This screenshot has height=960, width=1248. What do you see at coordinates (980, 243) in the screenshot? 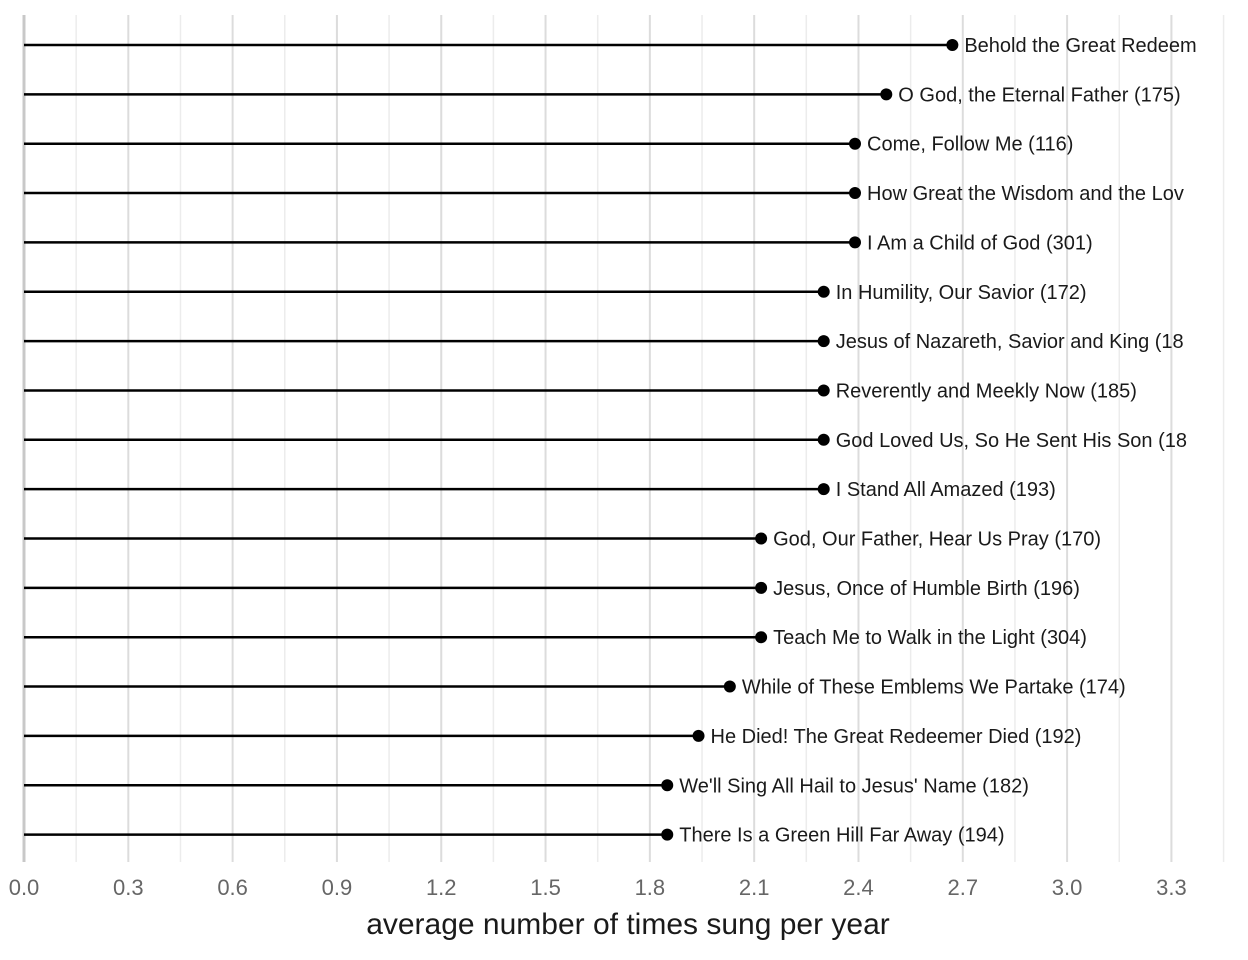
I see `item-label: I Am a Child of God (301)` at bounding box center [980, 243].